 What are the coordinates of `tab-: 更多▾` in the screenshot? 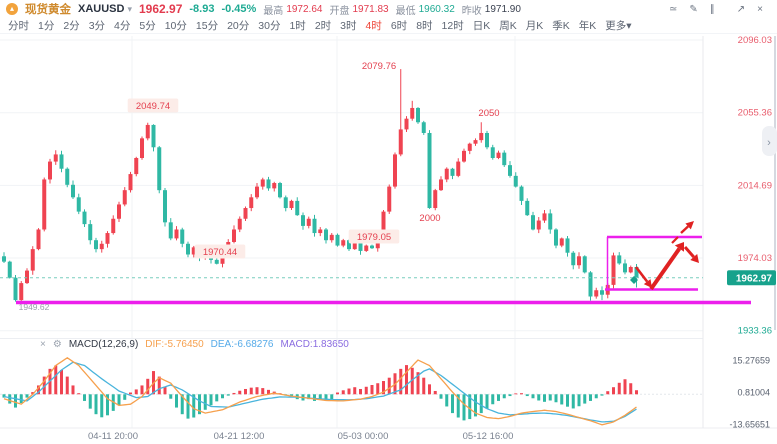 It's located at (618, 26).